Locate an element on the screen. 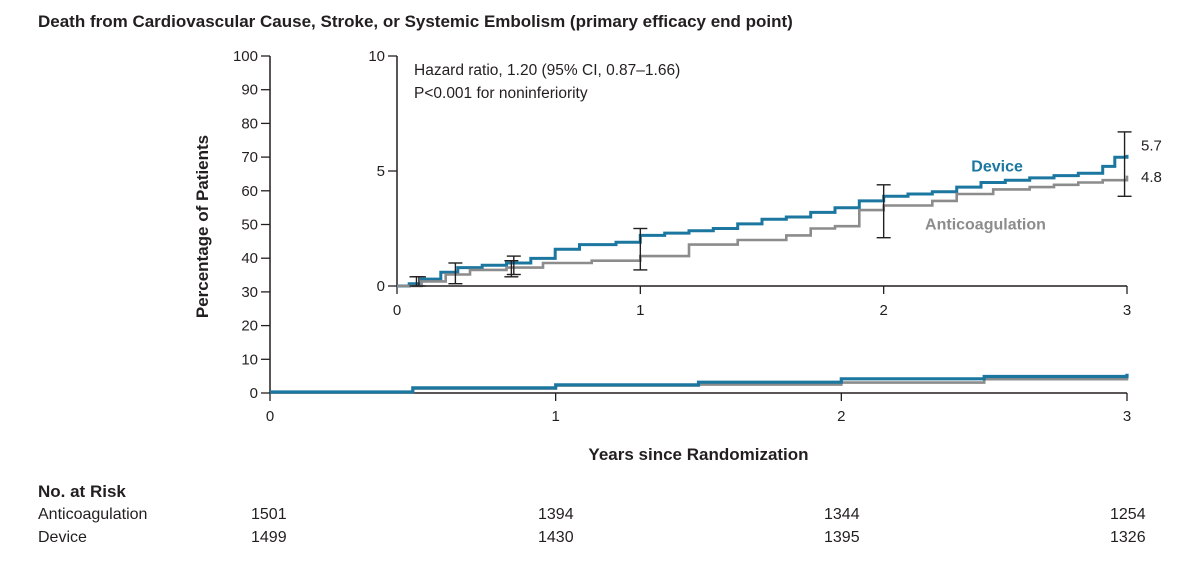  risk-value: 1395 is located at coordinates (842, 537).